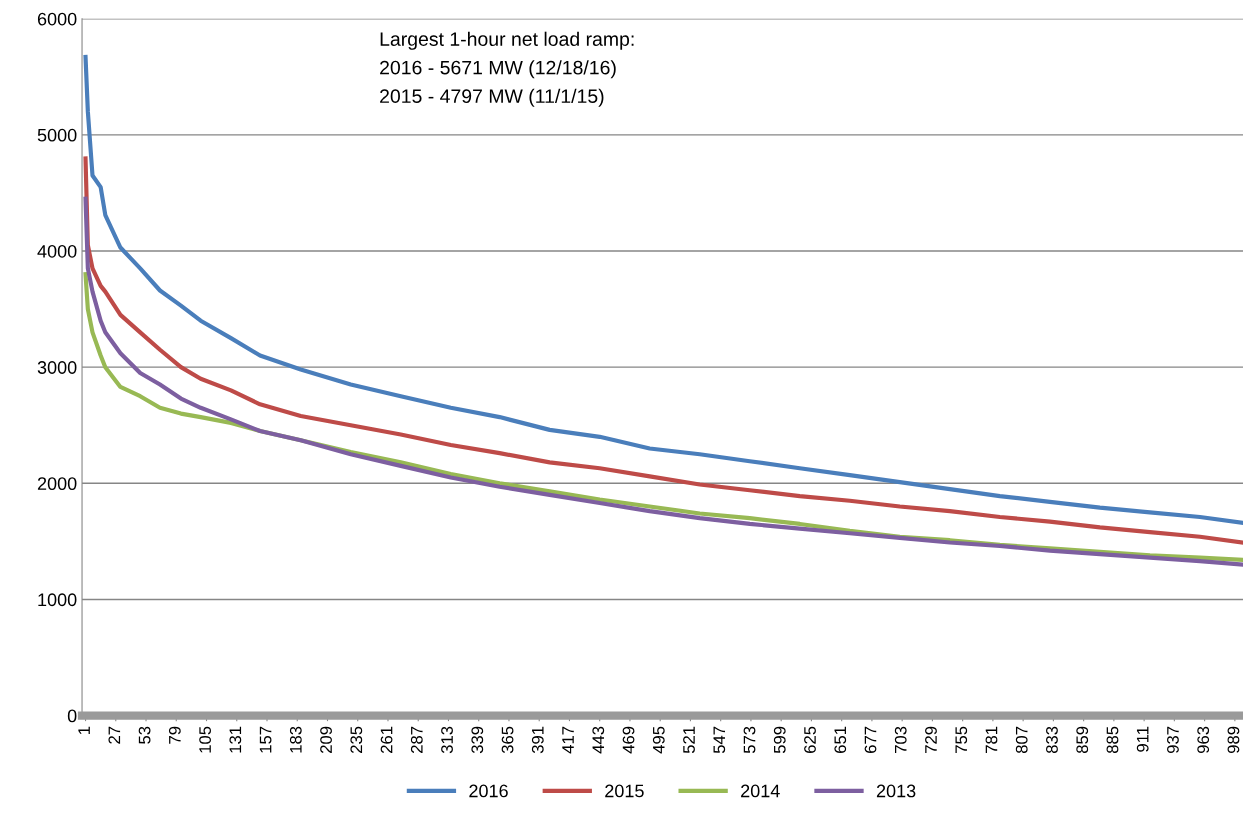  Describe the element at coordinates (931, 739) in the screenshot. I see `x-tick-label: 729` at that location.